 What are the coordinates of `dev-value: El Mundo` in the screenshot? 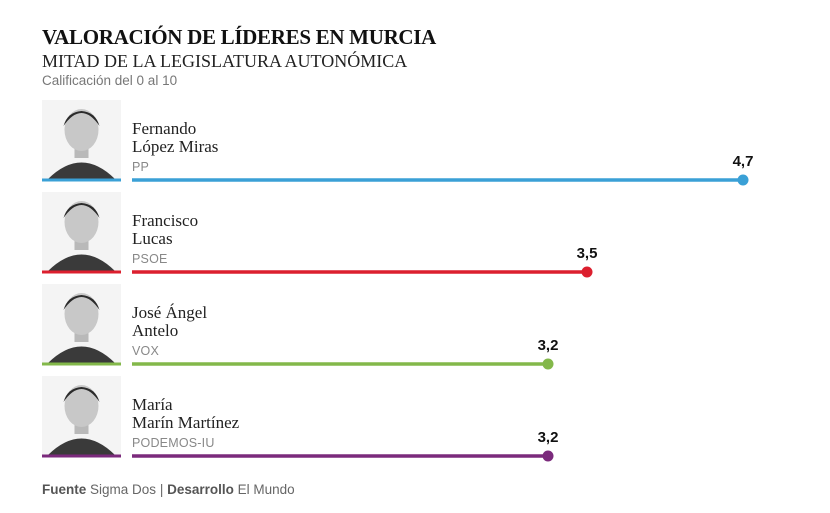 It's located at (266, 489).